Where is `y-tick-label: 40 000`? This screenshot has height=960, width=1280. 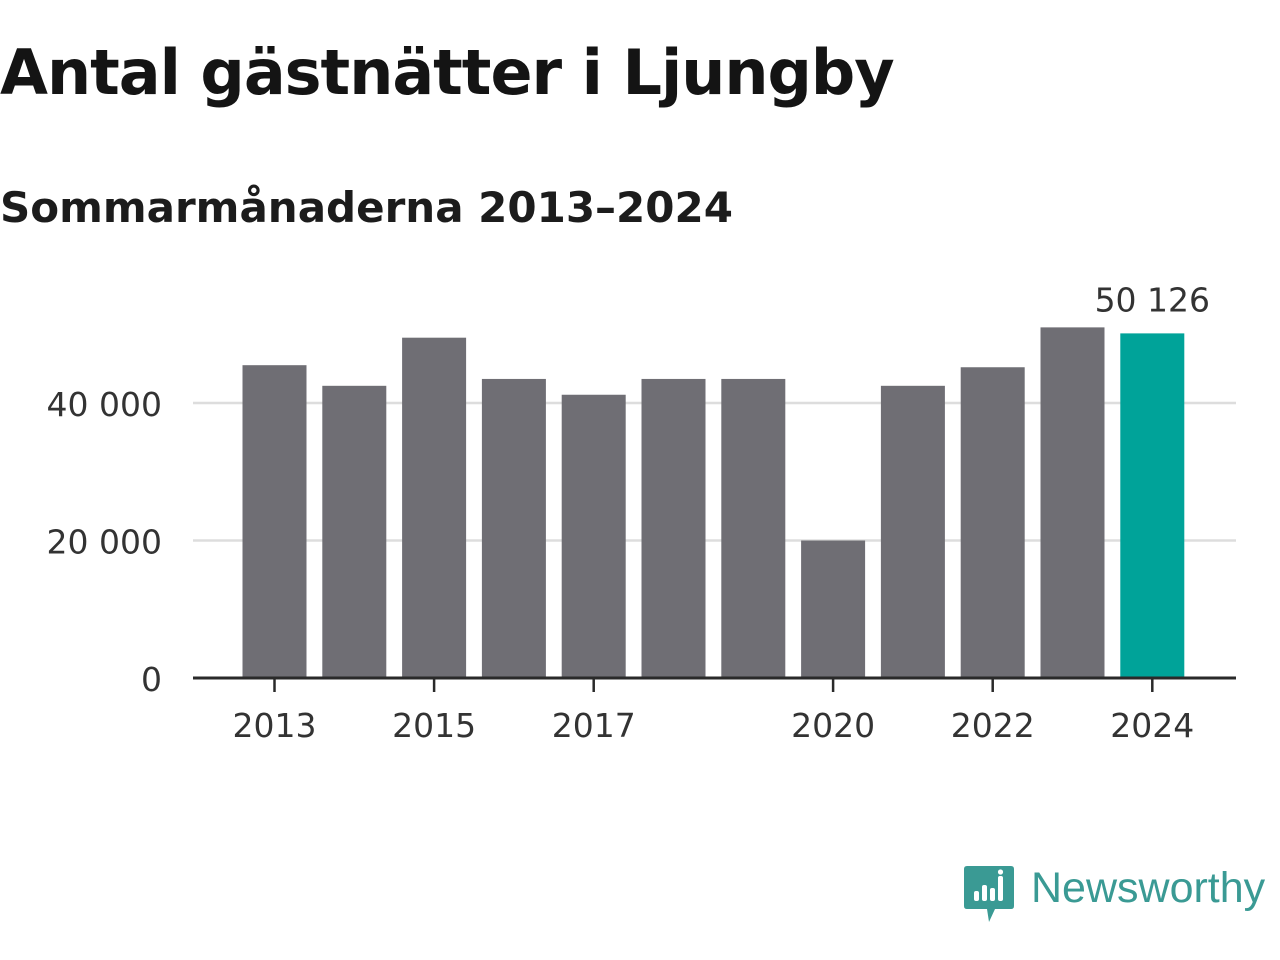 y-tick-label: 40 000 is located at coordinates (104, 404).